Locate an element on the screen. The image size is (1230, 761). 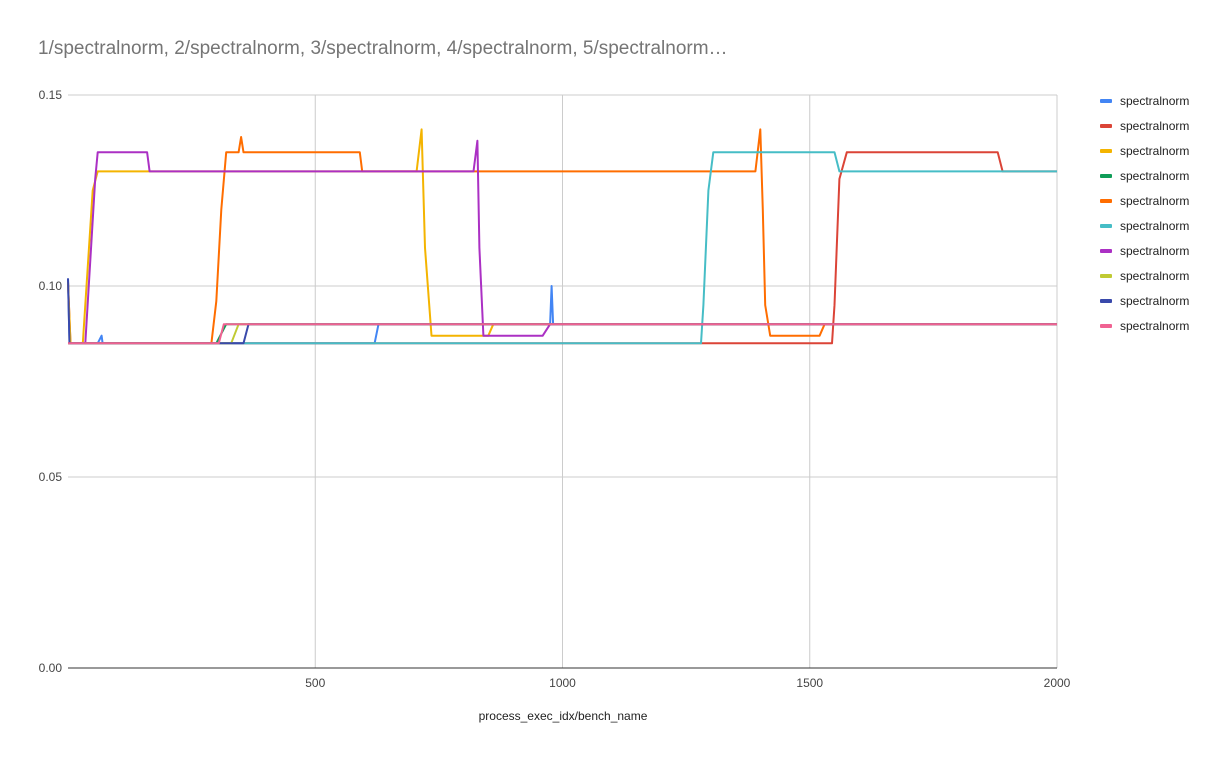
legend-item-10: spectralnorm is located at coordinates (1144, 325).